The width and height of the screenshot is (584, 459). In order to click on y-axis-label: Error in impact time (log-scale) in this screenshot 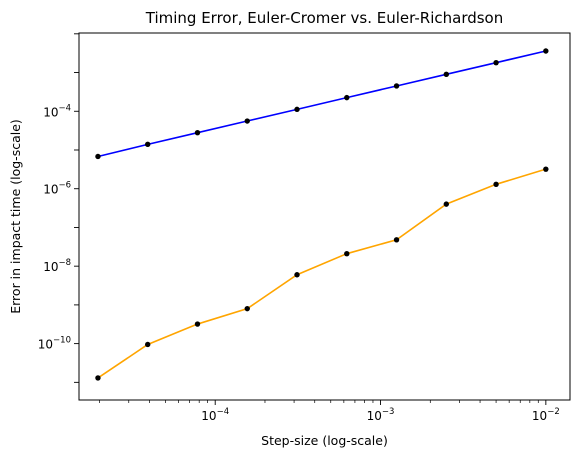, I will do `click(15, 216)`.